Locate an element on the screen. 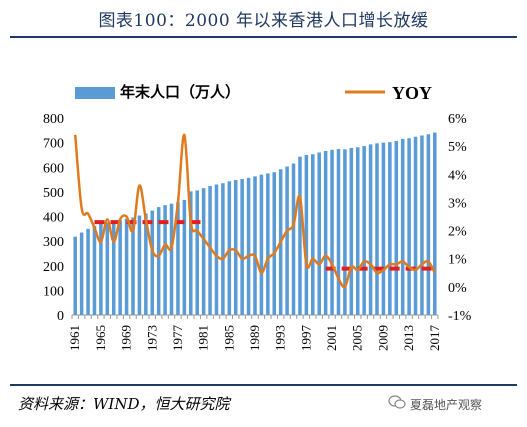 The height and width of the screenshot is (427, 527). x-tick-label: 1965 is located at coordinates (100, 338).